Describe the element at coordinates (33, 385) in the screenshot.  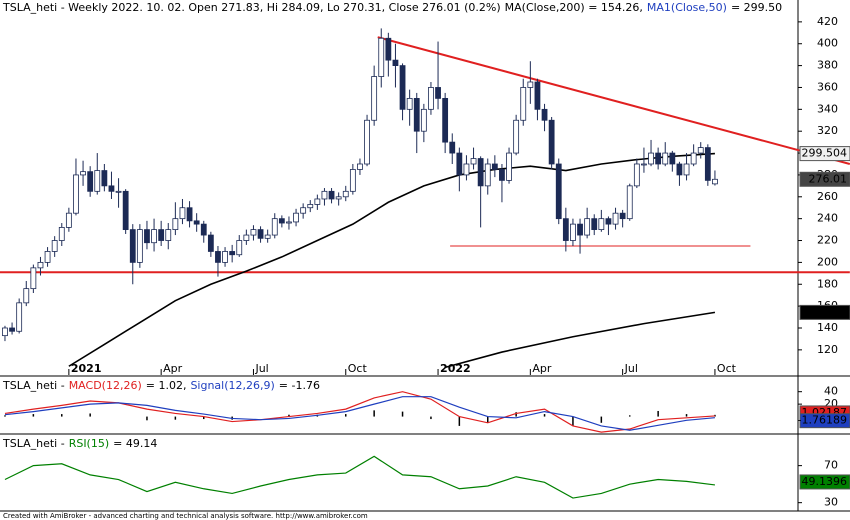
I see `title-part: TSLA_heti -` at that location.